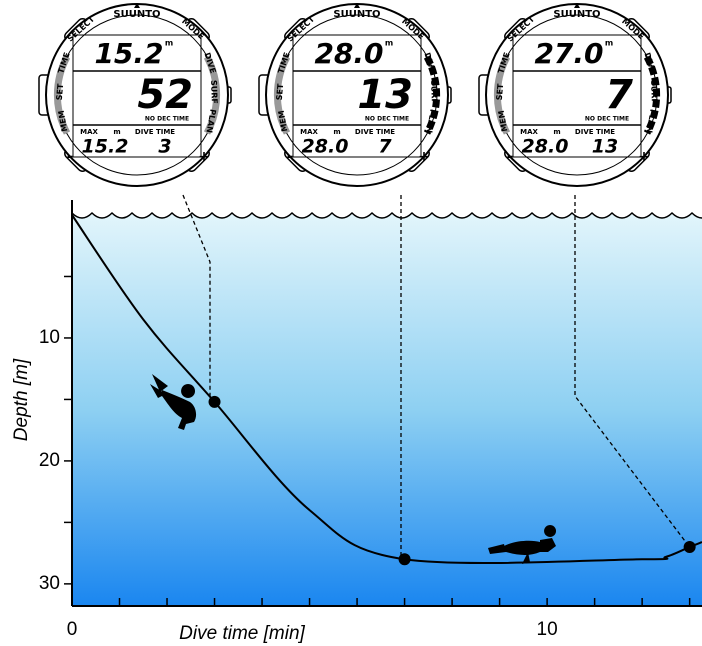 The height and width of the screenshot is (646, 702). Describe the element at coordinates (386, 215) in the screenshot. I see `water-surface` at that location.